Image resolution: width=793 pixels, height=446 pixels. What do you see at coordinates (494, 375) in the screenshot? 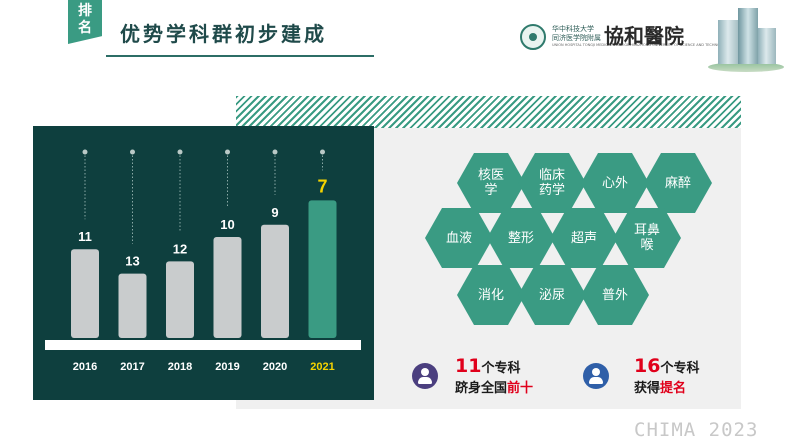
I see `stat-top-ten: 11个专科 跻身全国前十` at bounding box center [494, 375].